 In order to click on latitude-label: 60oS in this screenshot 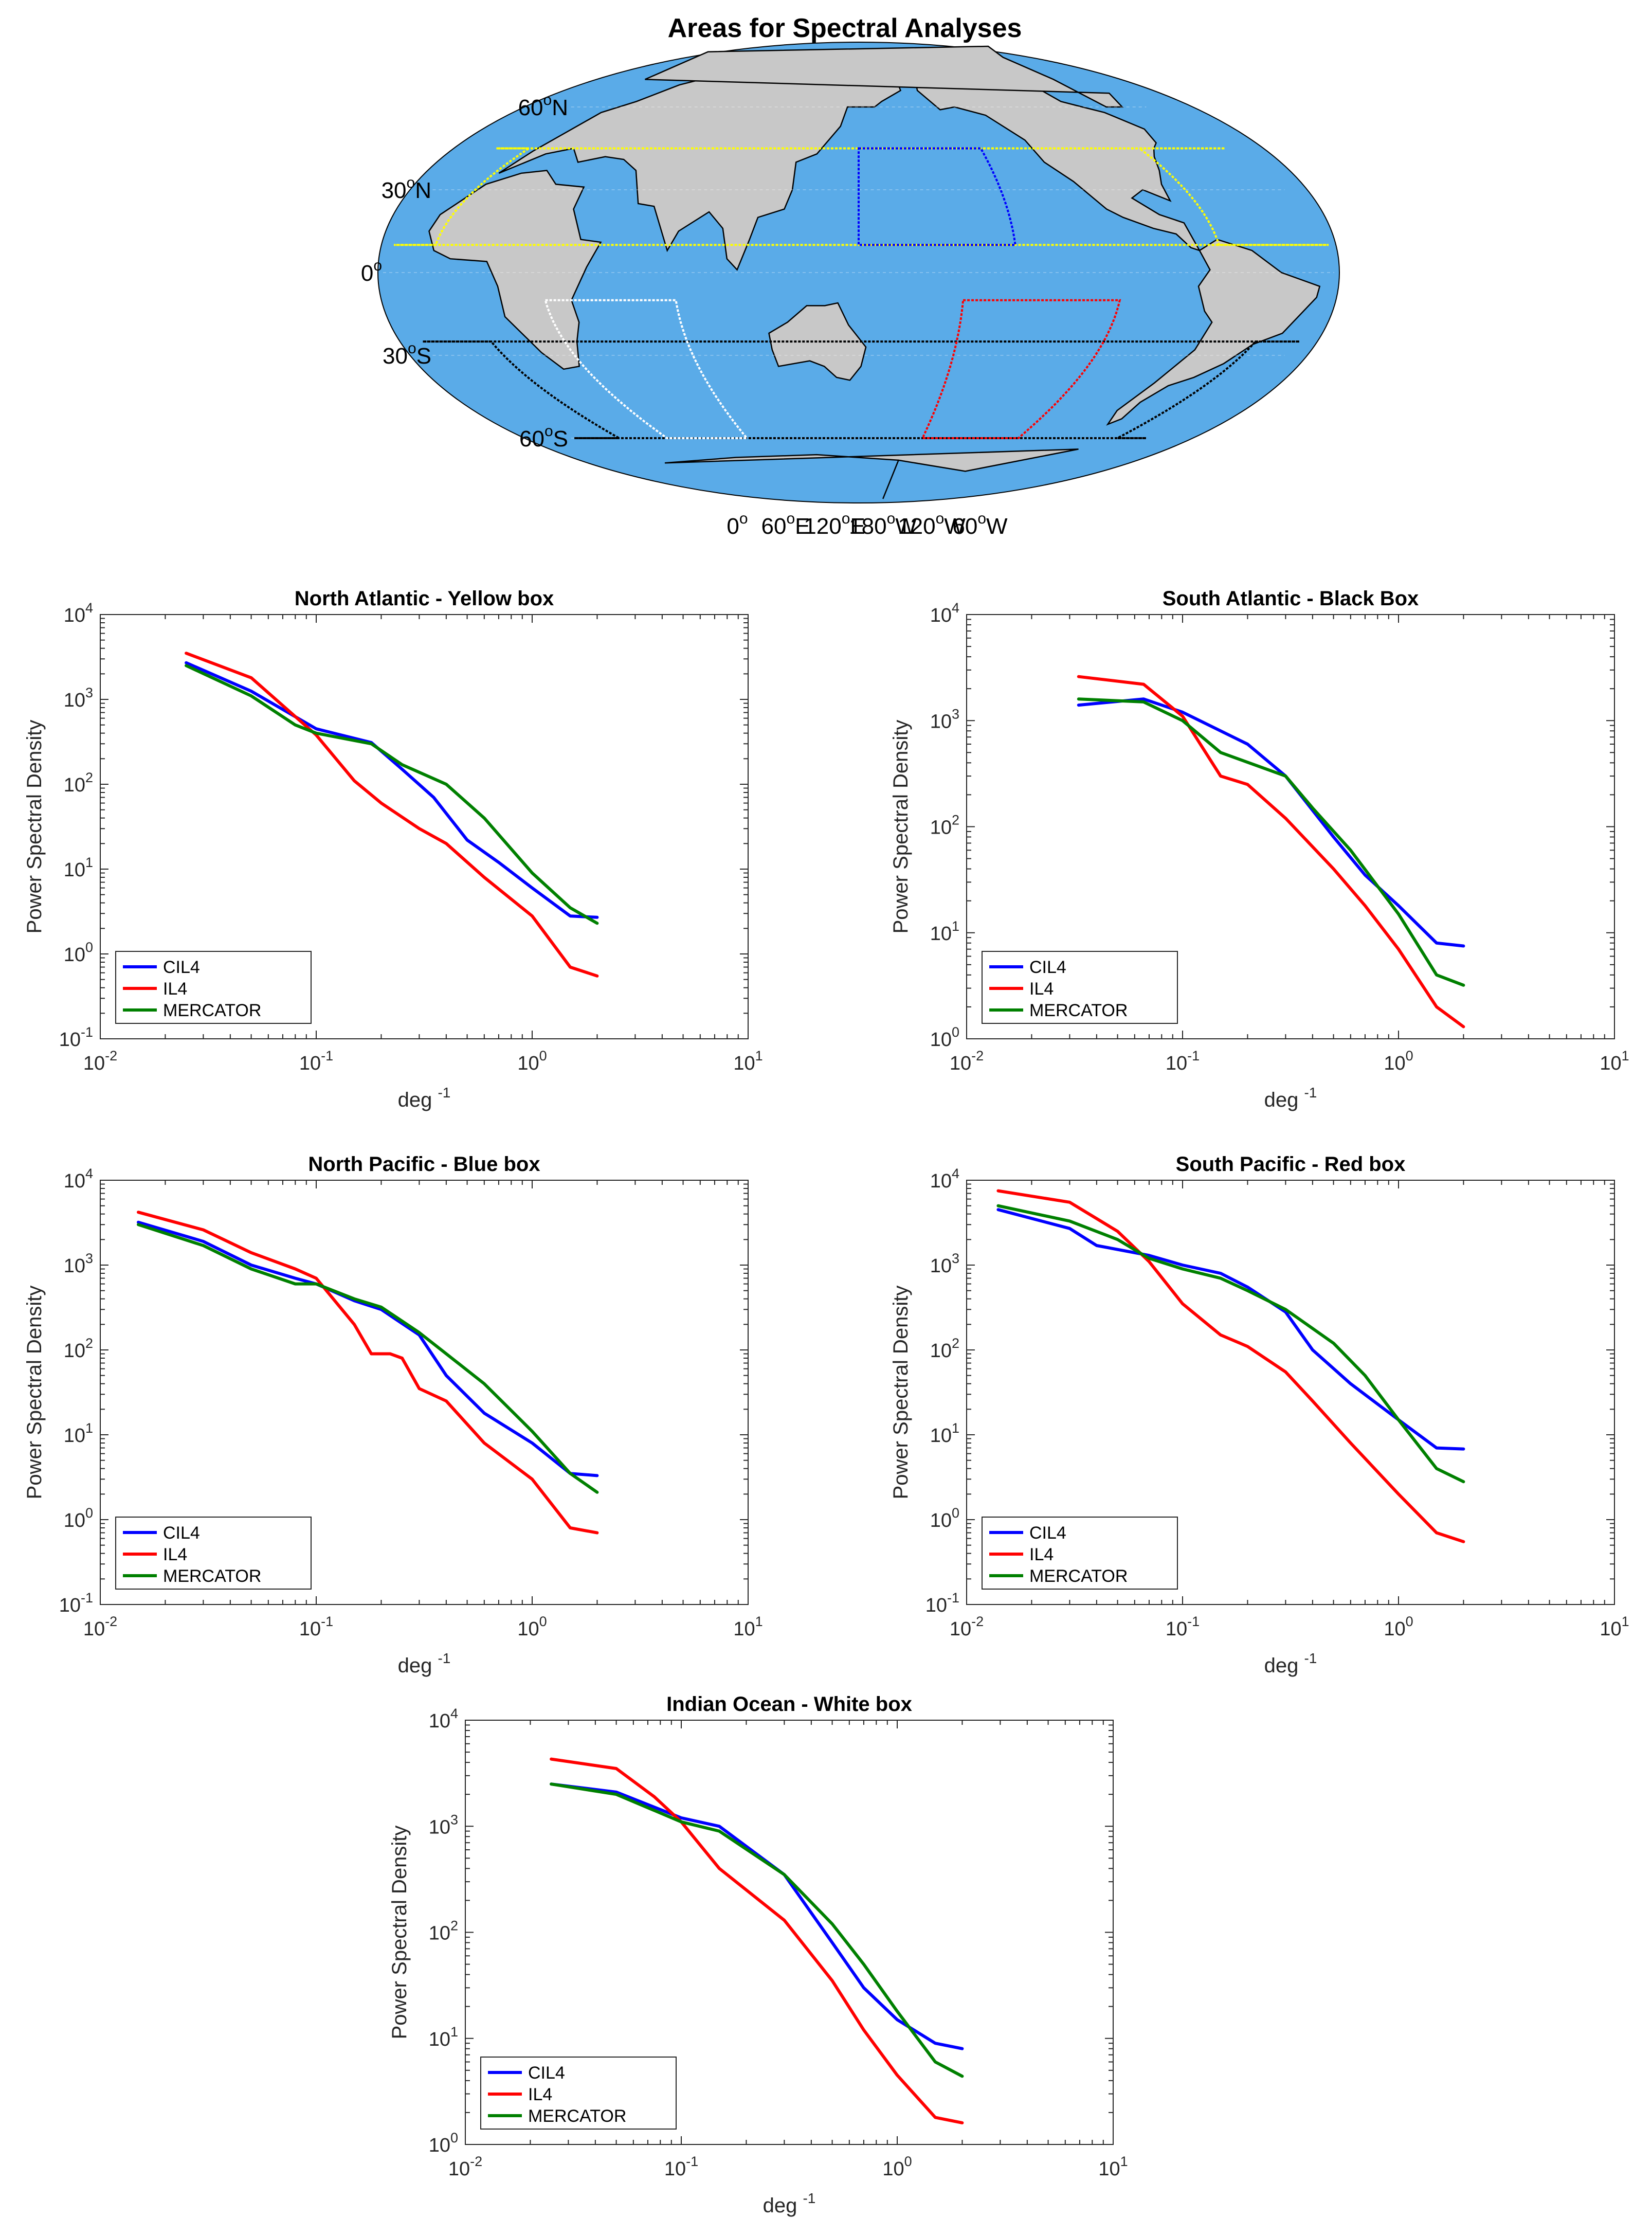, I will do `click(543, 437)`.